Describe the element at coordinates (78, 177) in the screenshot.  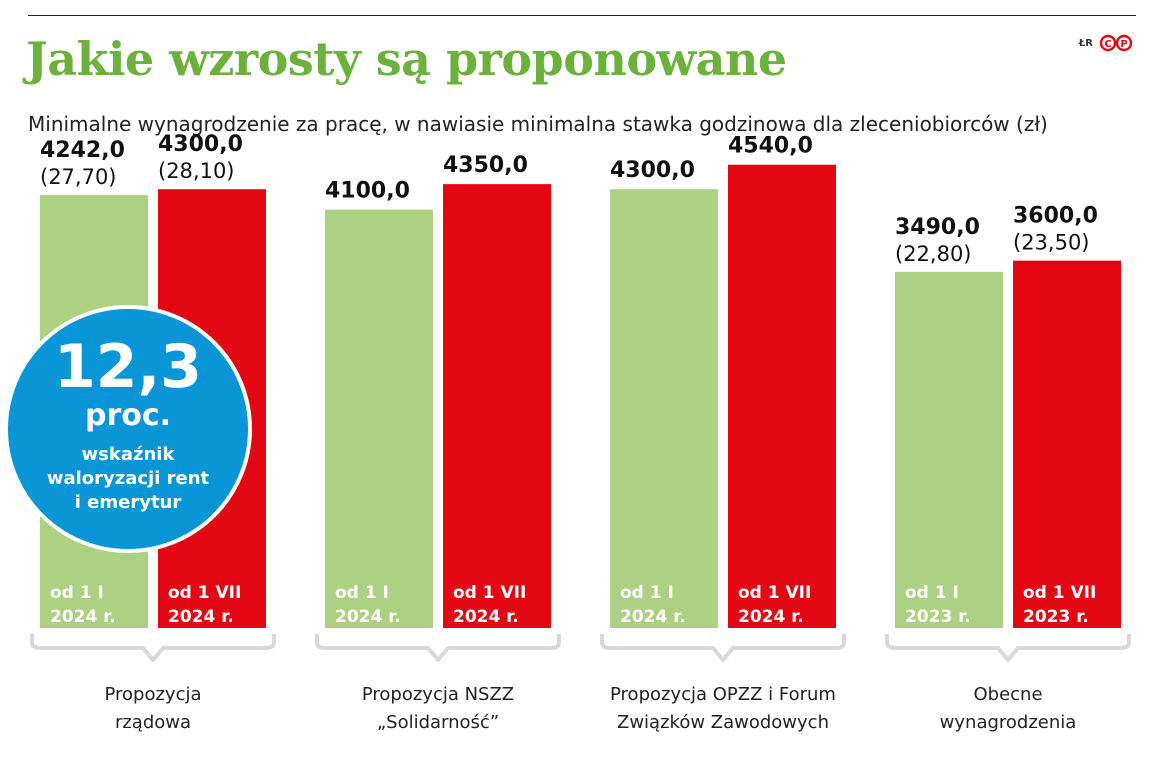
I see `bar-hourly-label: (27,70)` at that location.